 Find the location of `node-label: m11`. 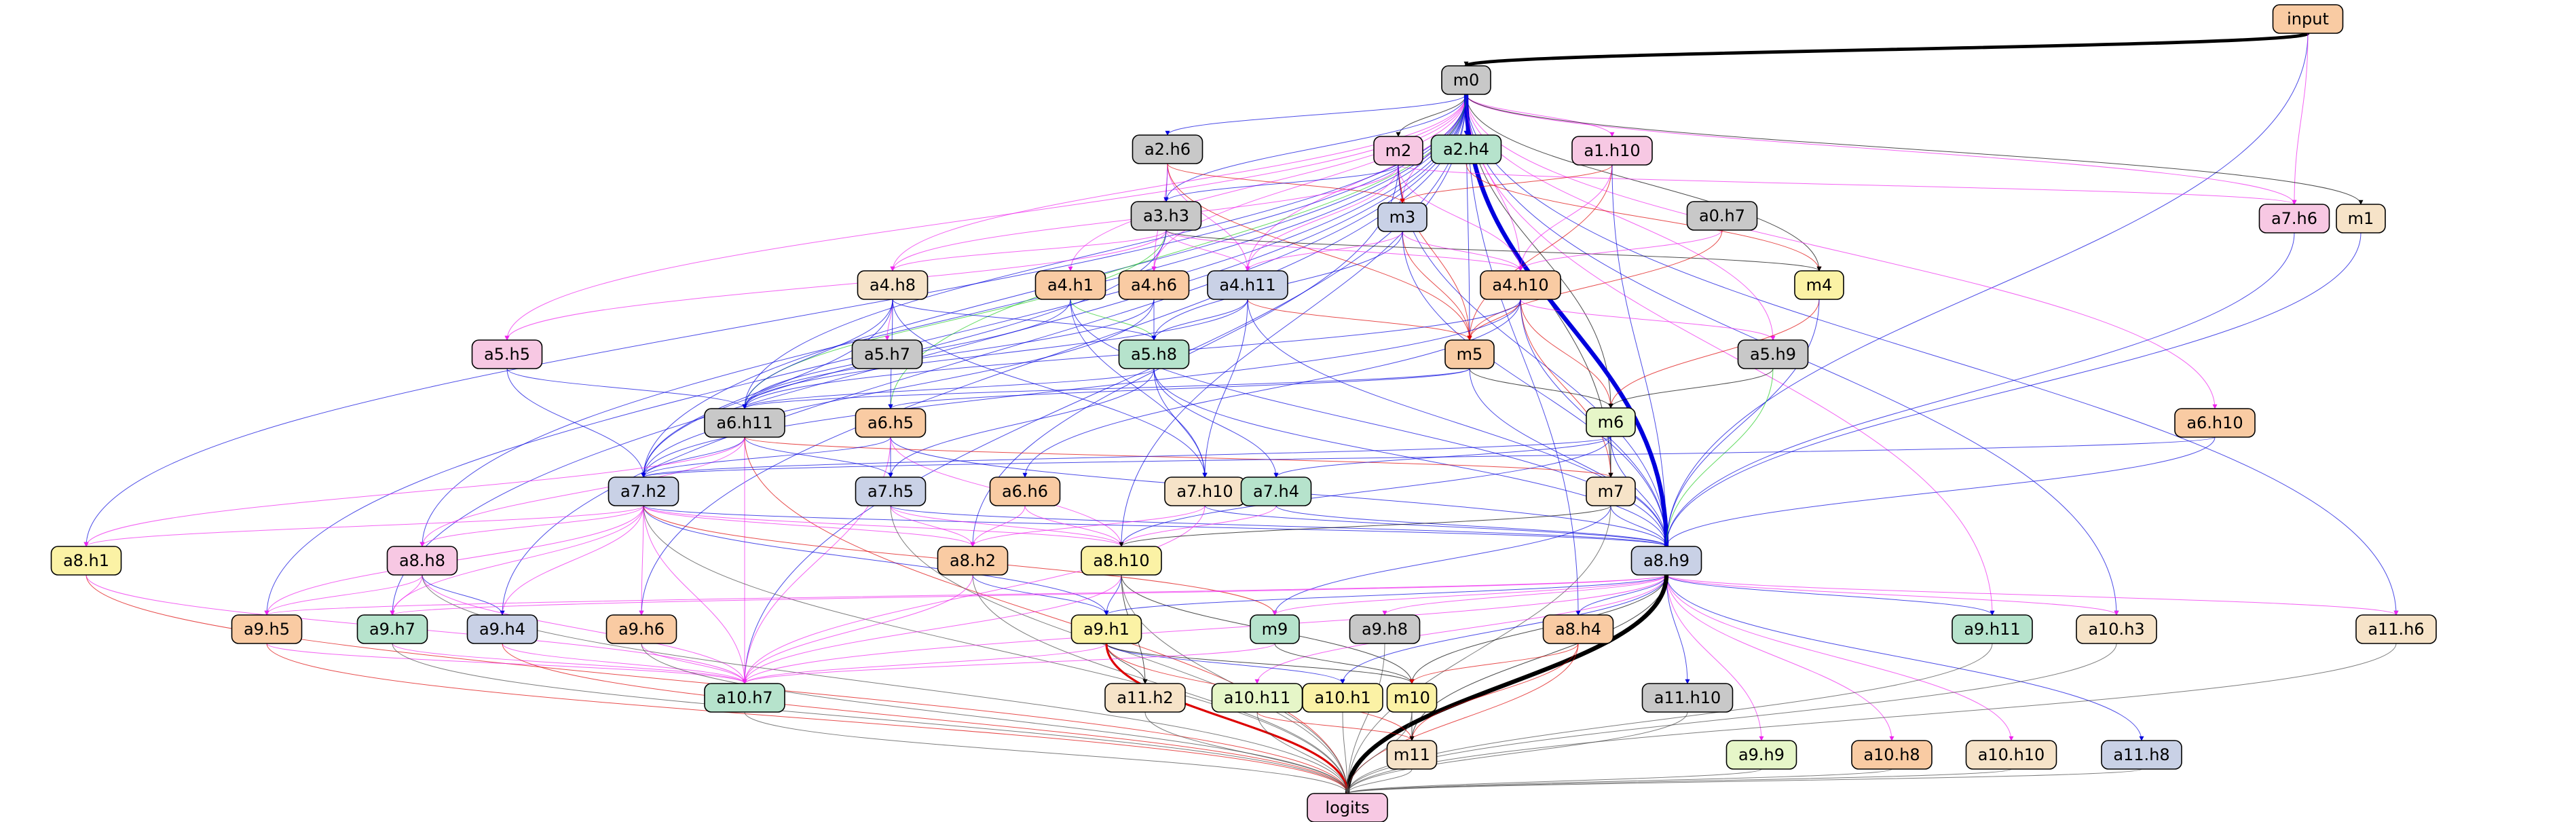

node-label: m11 is located at coordinates (1412, 754).